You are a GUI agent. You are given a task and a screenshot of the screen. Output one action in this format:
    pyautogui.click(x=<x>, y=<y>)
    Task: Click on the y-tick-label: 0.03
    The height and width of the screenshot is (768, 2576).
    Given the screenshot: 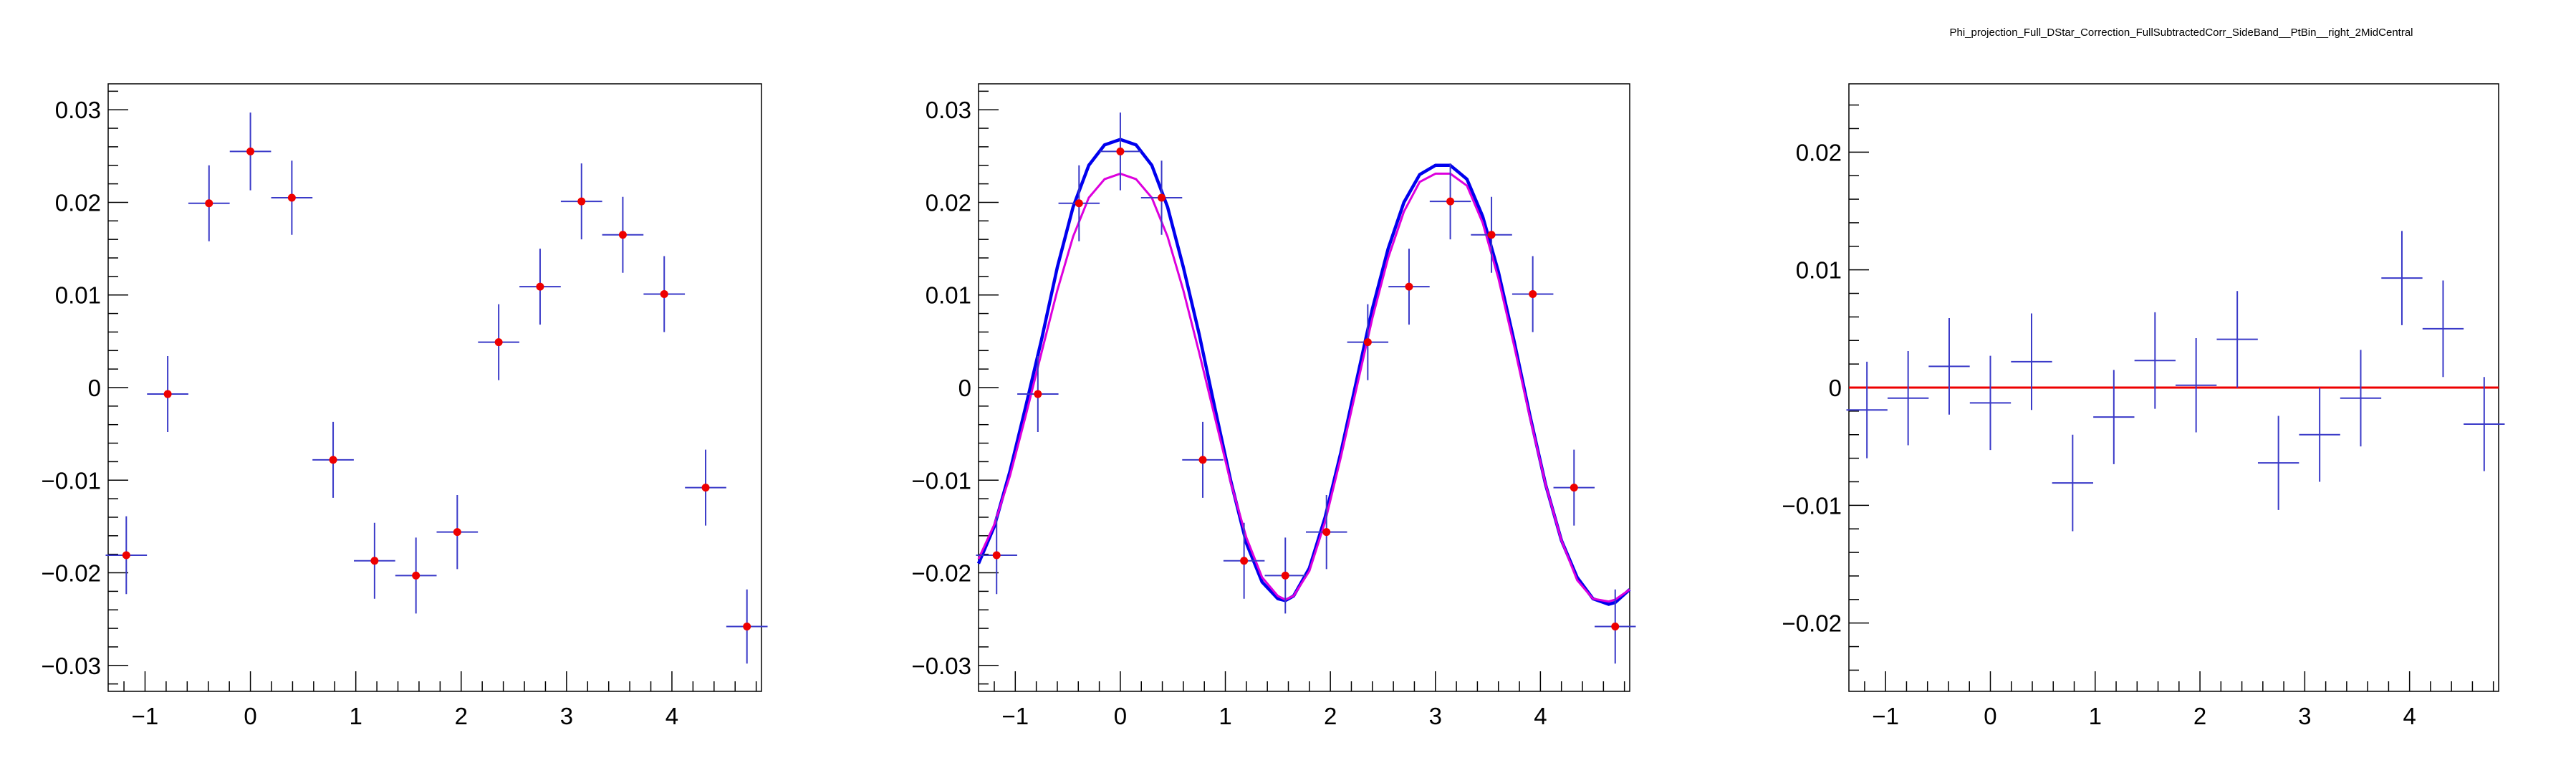 What is the action you would take?
    pyautogui.click(x=949, y=110)
    